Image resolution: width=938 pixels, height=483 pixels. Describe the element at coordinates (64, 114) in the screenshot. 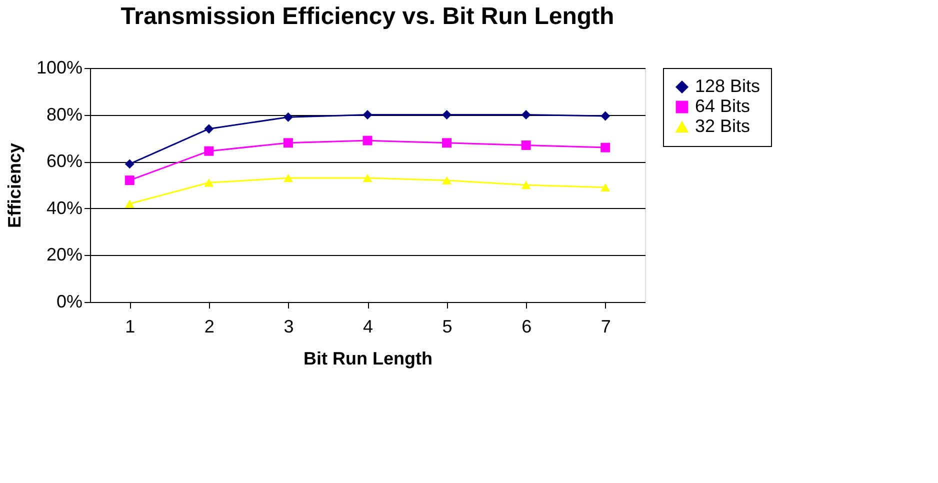

I see `y-tick-label: 80%` at that location.